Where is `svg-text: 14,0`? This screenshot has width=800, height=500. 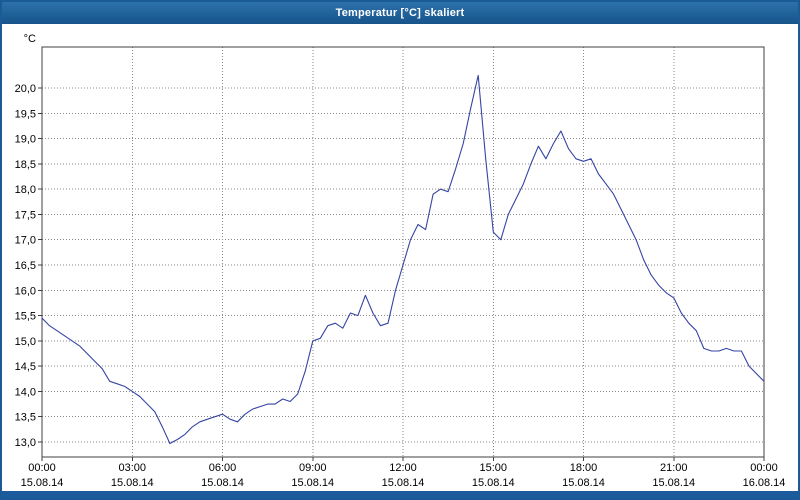 svg-text: 14,0 is located at coordinates (25, 392).